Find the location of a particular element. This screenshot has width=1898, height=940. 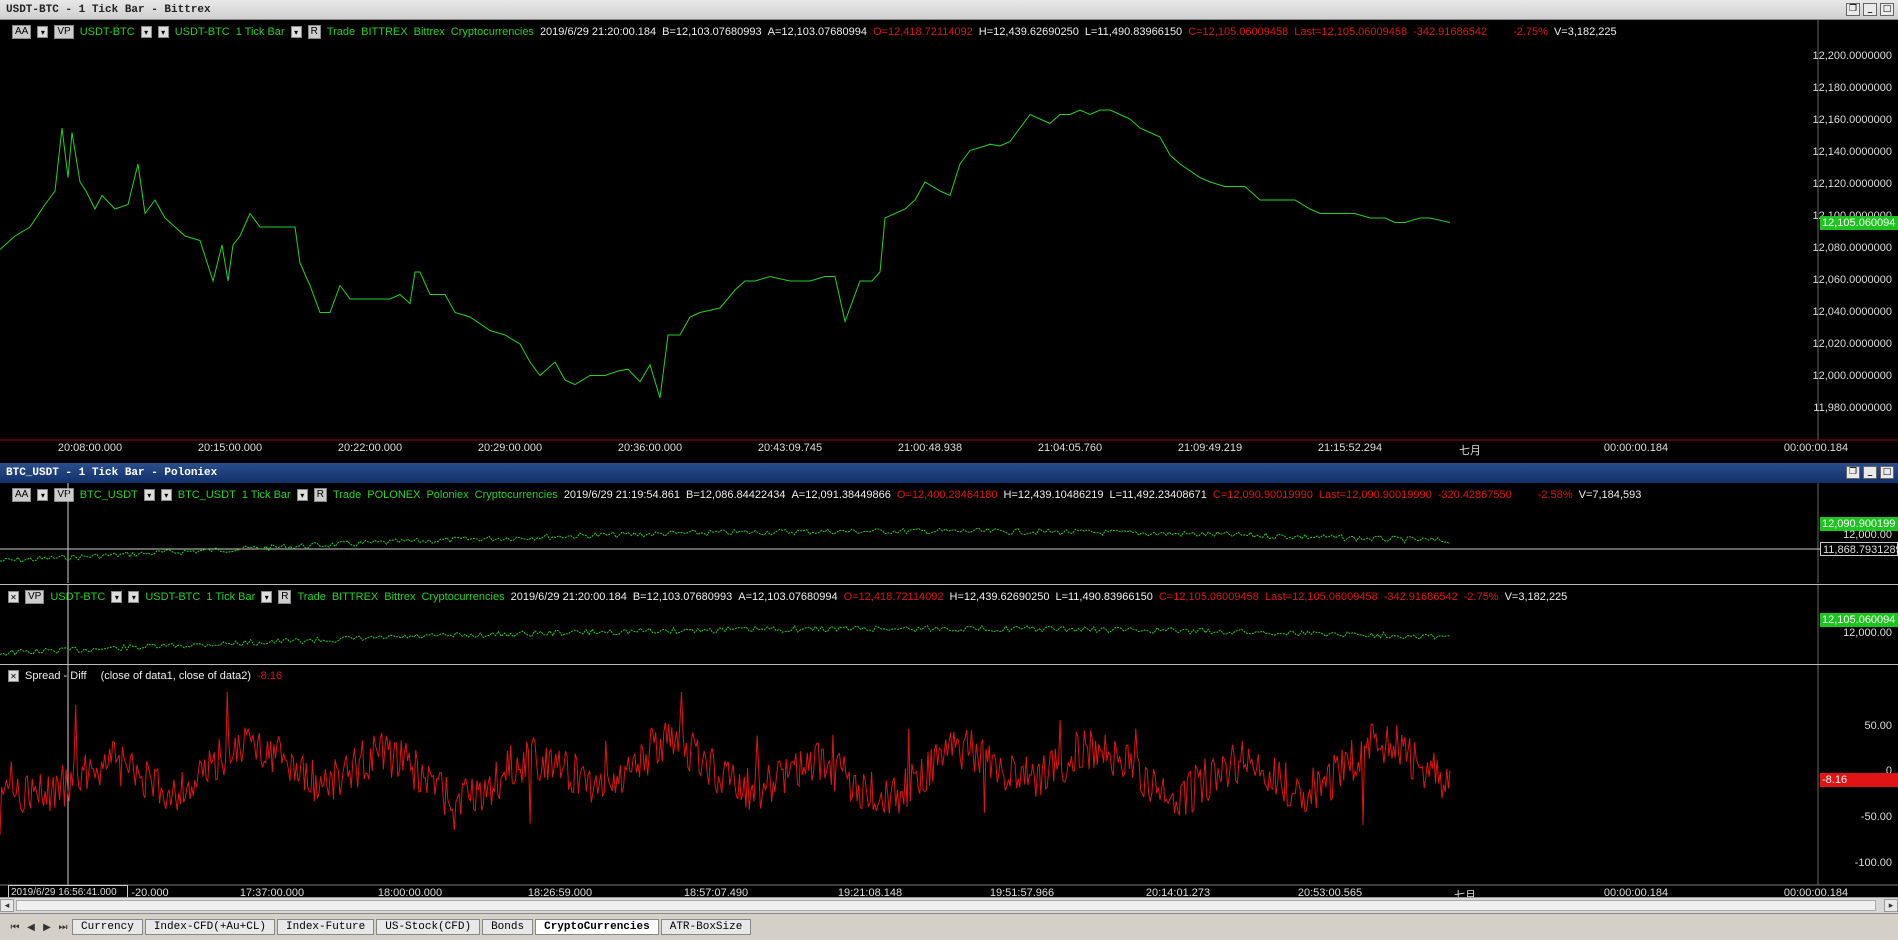

tab-index-cfd: Index-CFD(+Au+CL) is located at coordinates (210, 927).